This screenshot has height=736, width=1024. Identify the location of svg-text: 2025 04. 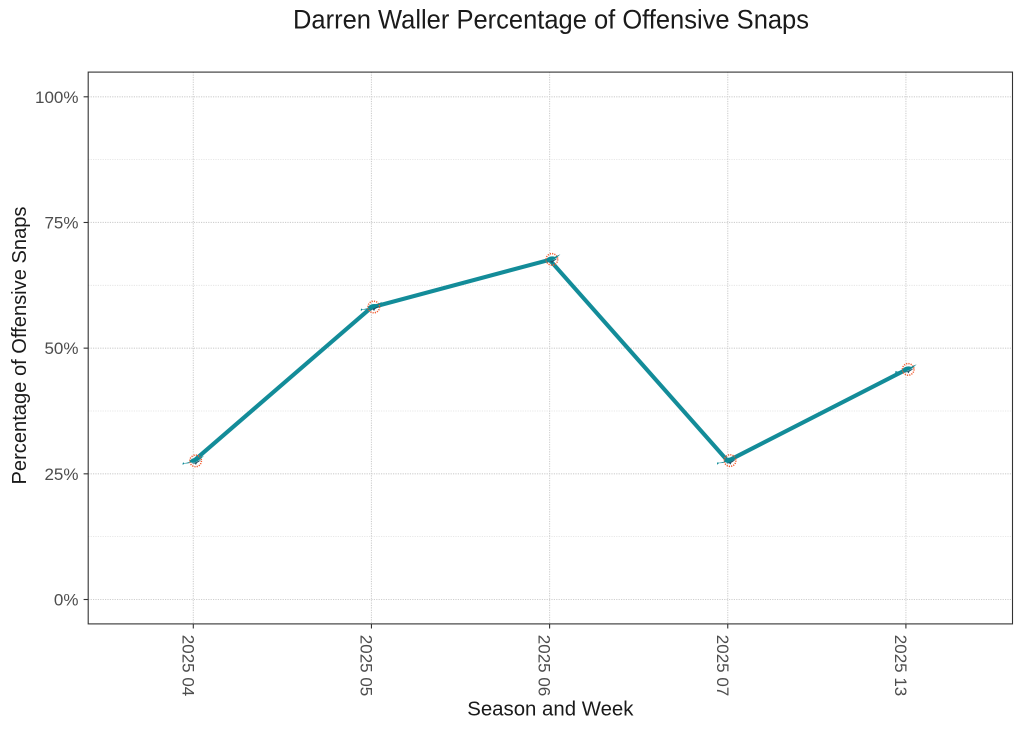
(187, 665).